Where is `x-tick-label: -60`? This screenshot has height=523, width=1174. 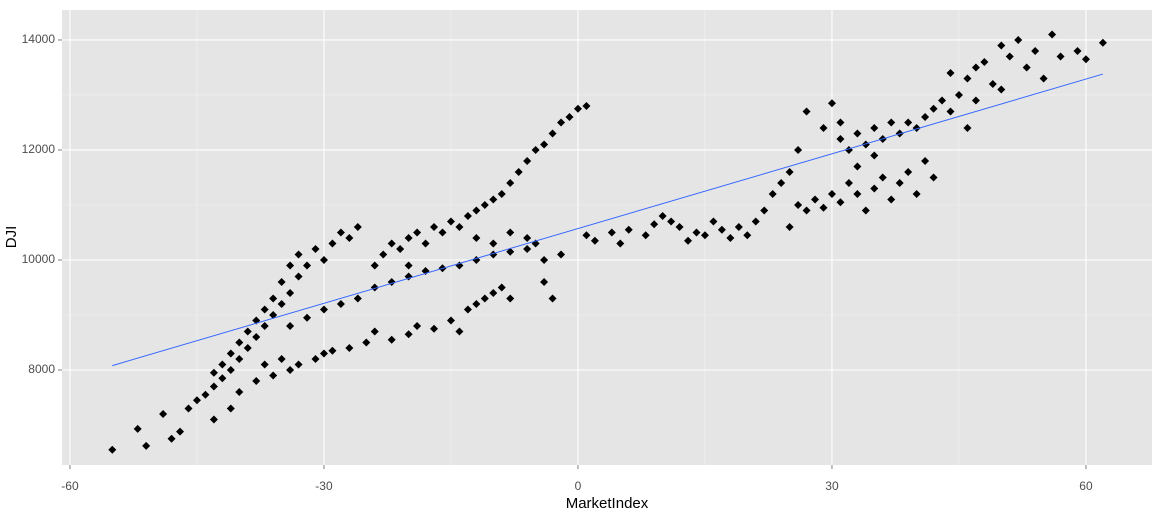 x-tick-label: -60 is located at coordinates (70, 486).